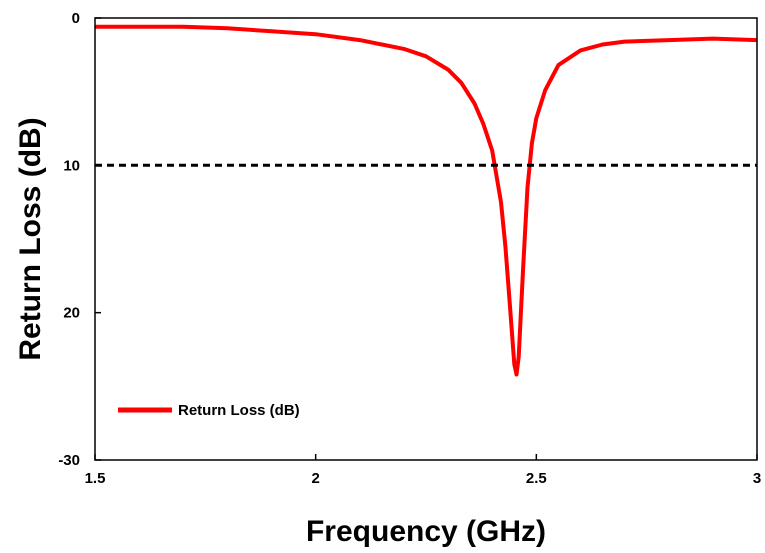 The width and height of the screenshot is (765, 553). I want to click on x-tick-label: 2.5, so click(536, 478).